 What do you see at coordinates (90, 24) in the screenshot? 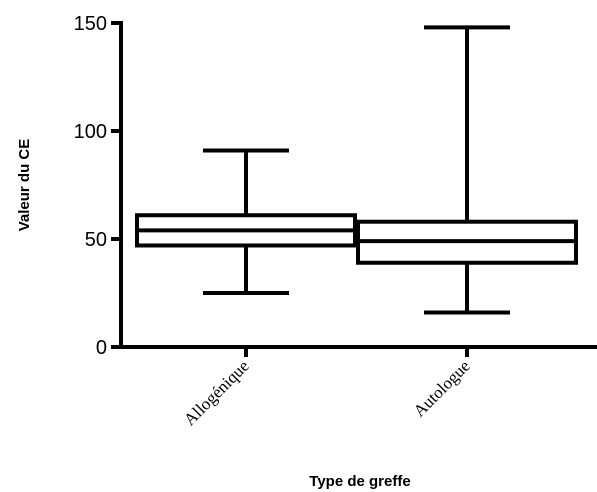
I see `y-tick-label: 150` at bounding box center [90, 24].